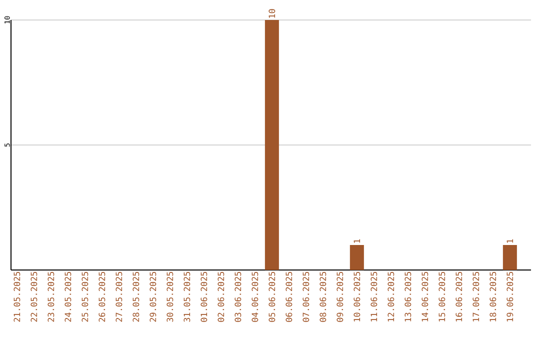 This screenshot has height=340, width=540. Describe the element at coordinates (238, 297) in the screenshot. I see `x-tick-label: 03.06.2025` at that location.